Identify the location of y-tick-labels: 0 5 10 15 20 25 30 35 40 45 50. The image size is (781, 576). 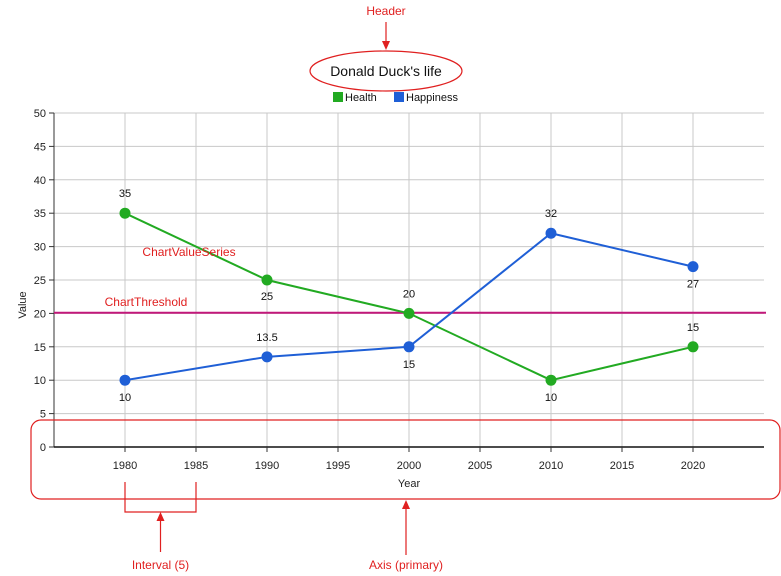
(44, 281).